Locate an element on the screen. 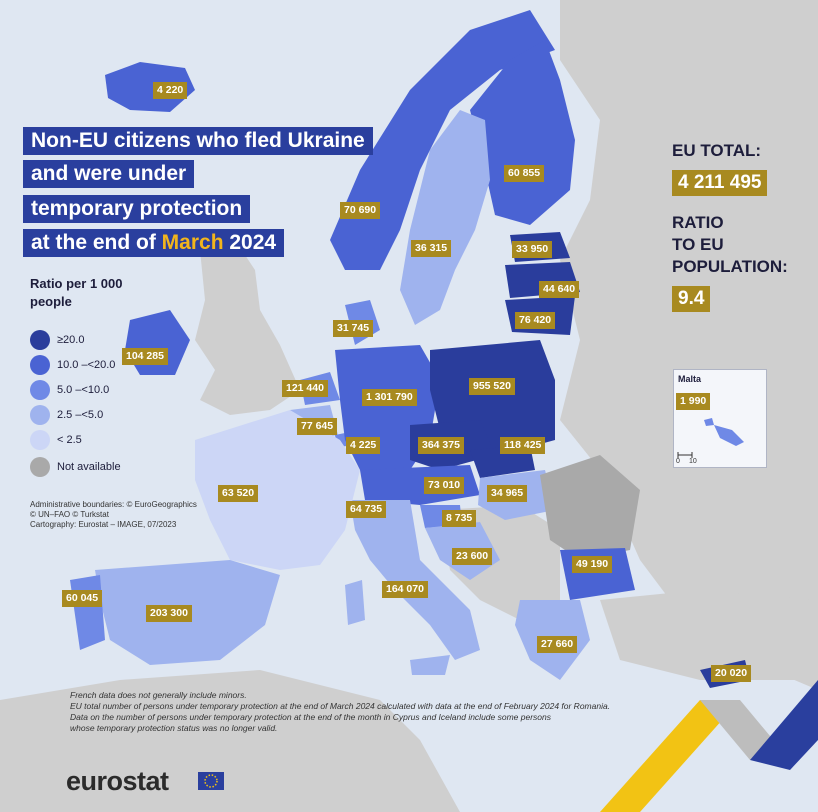 Image resolution: width=818 pixels, height=812 pixels. label-luxembourg: 4 225 is located at coordinates (363, 445).